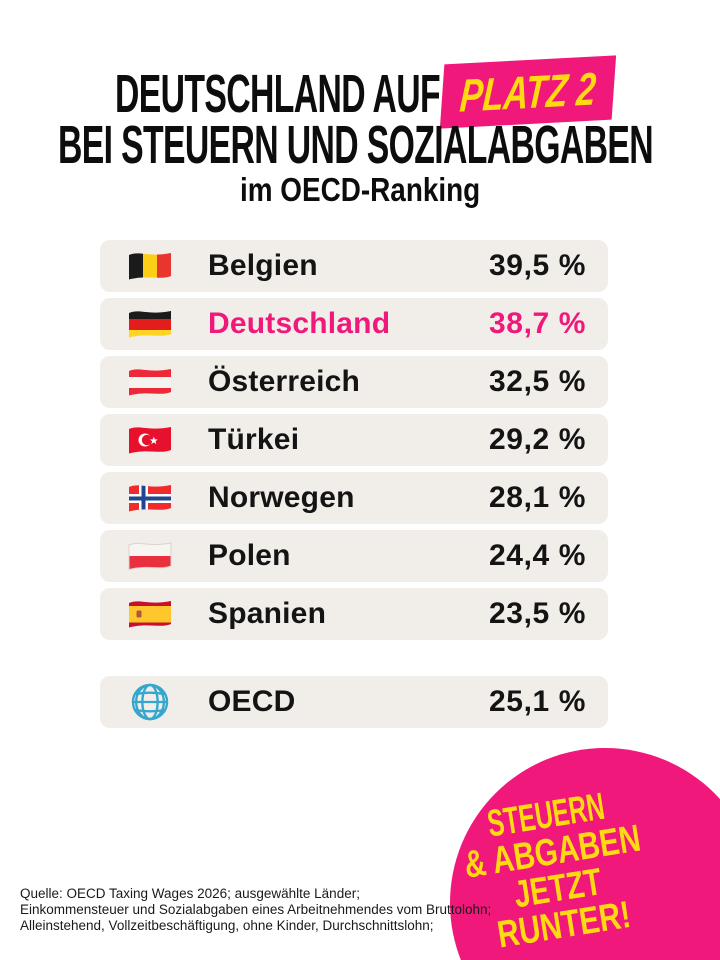 The image size is (720, 960). What do you see at coordinates (249, 555) in the screenshot?
I see `country-name: Polen` at bounding box center [249, 555].